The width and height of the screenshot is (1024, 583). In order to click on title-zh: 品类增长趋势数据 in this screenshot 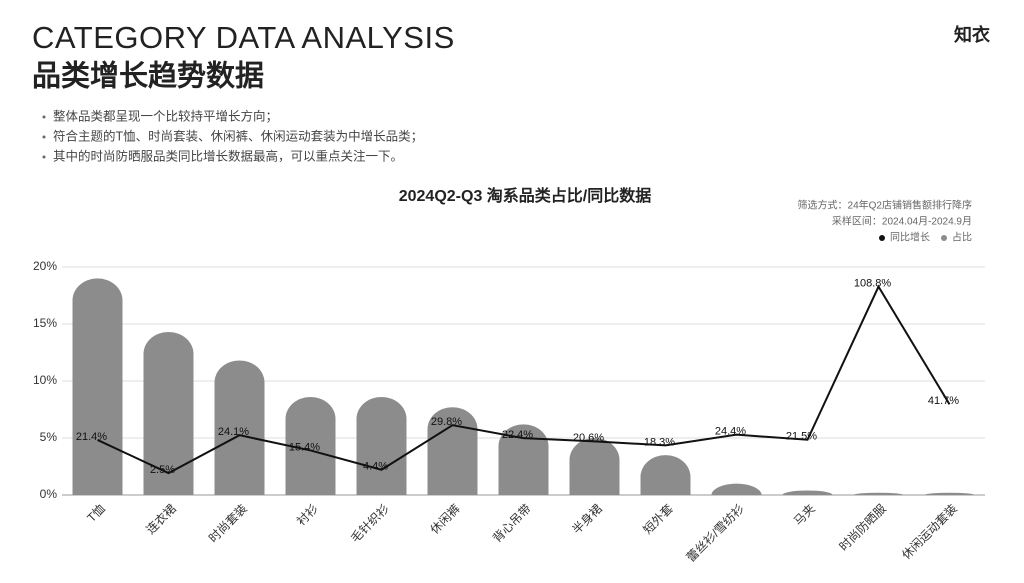, I will do `click(148, 76)`.